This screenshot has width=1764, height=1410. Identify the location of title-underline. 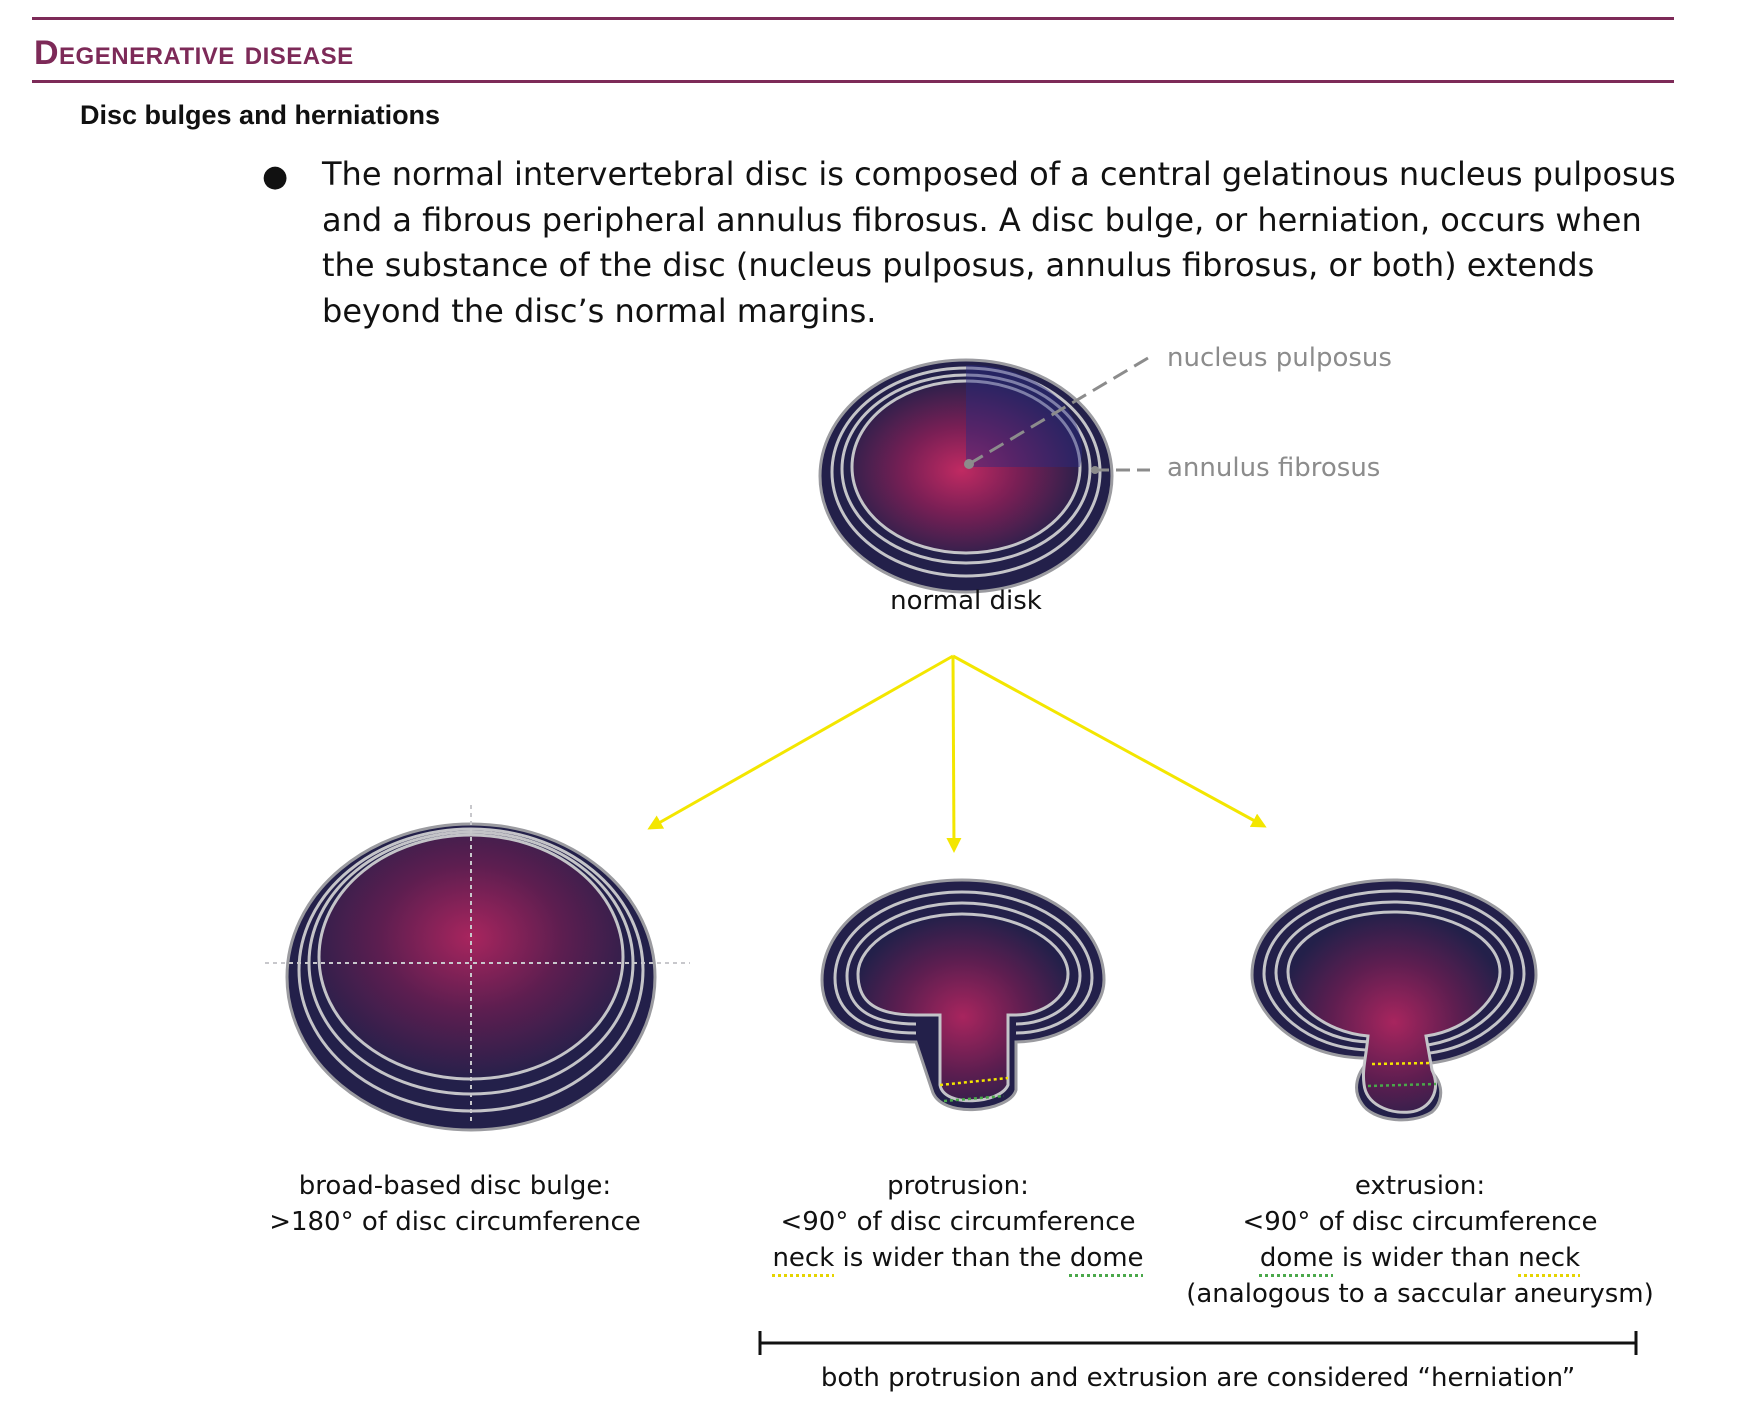
(853, 81).